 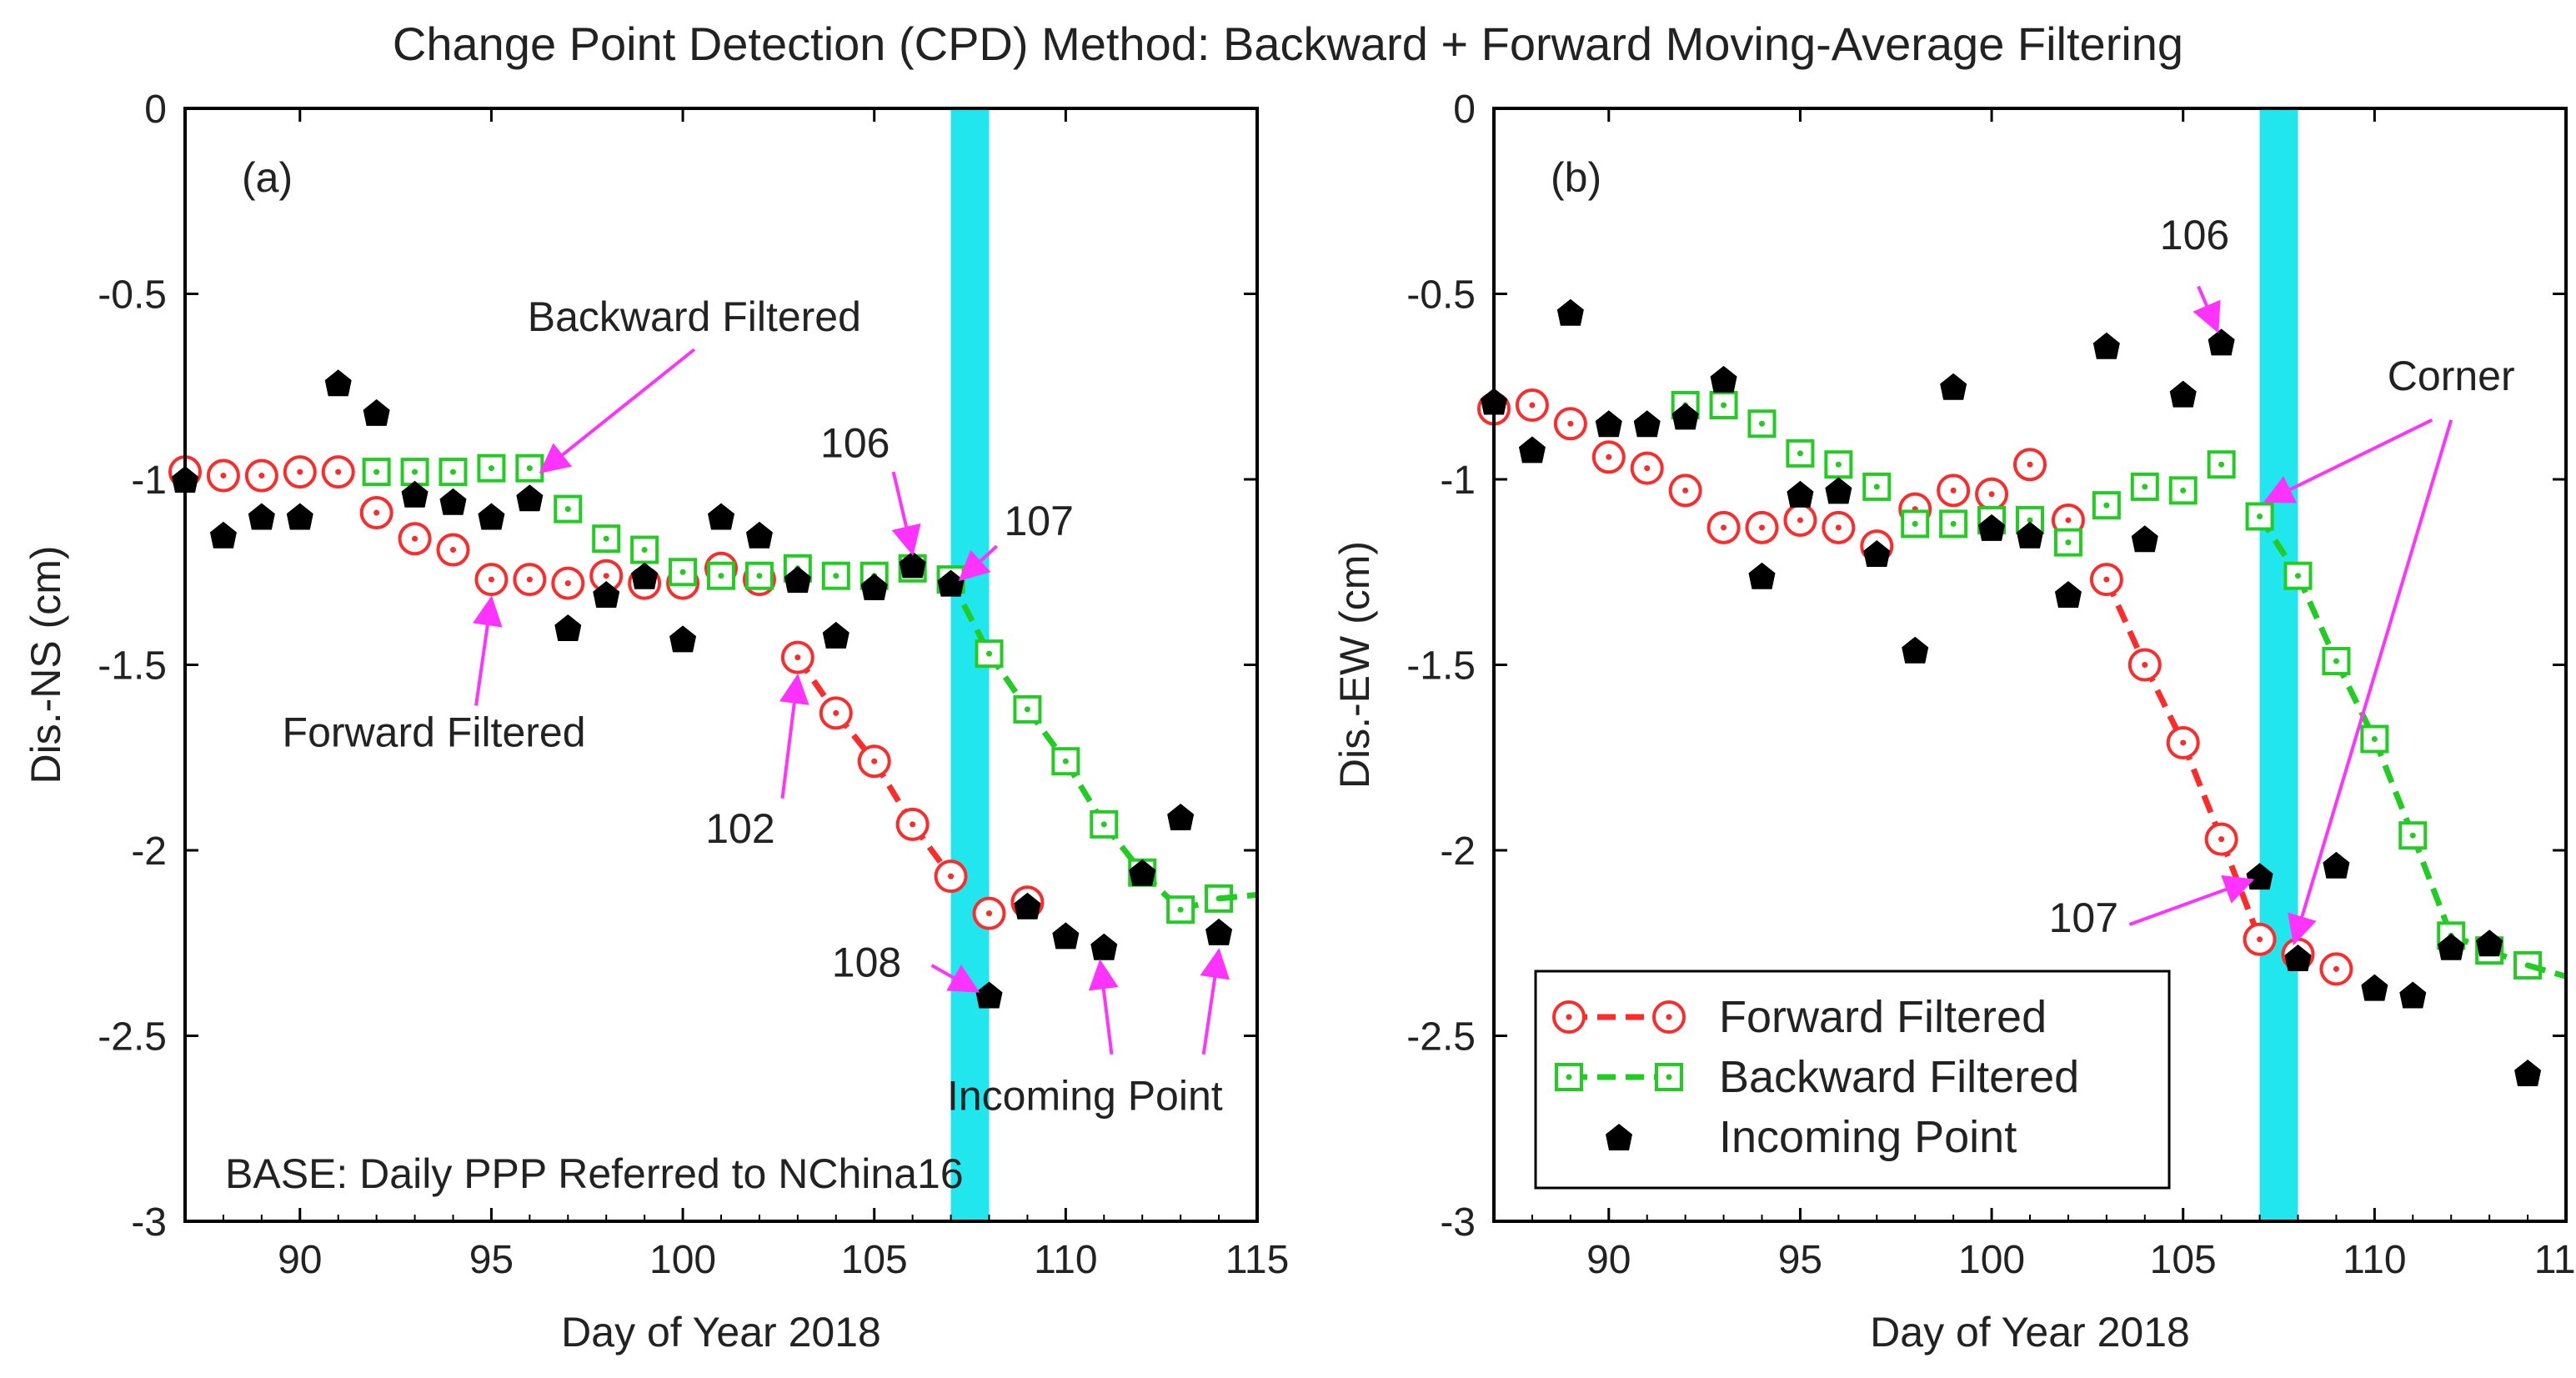 I want to click on panel-a-xtick-label: 100, so click(x=682, y=1260).